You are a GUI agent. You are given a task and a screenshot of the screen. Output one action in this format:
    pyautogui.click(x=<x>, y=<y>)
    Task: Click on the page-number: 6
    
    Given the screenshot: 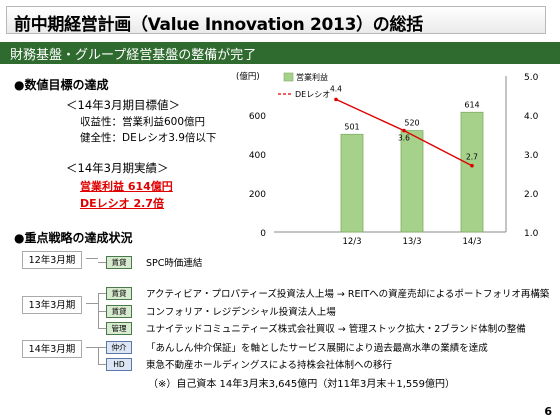 What is the action you would take?
    pyautogui.click(x=548, y=411)
    